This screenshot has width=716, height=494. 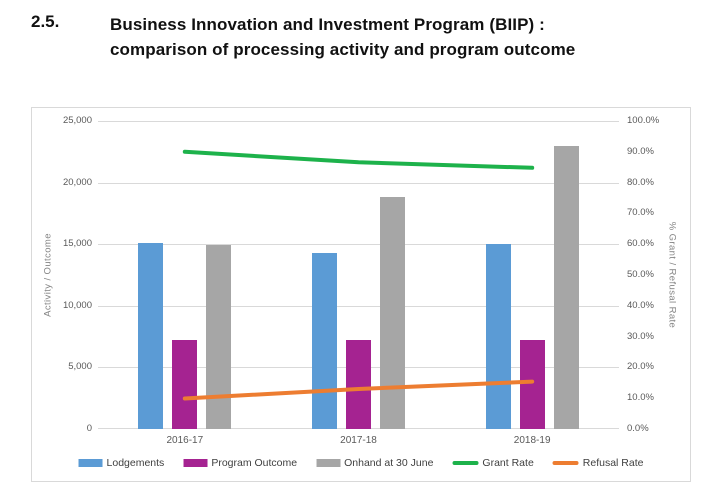 What do you see at coordinates (77, 182) in the screenshot?
I see `axis-tick-label: 20,000` at bounding box center [77, 182].